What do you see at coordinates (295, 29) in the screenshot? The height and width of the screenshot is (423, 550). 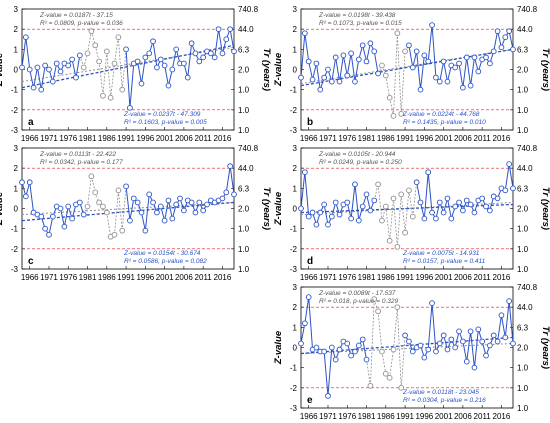 I see `y-tick-label: 2` at bounding box center [295, 29].